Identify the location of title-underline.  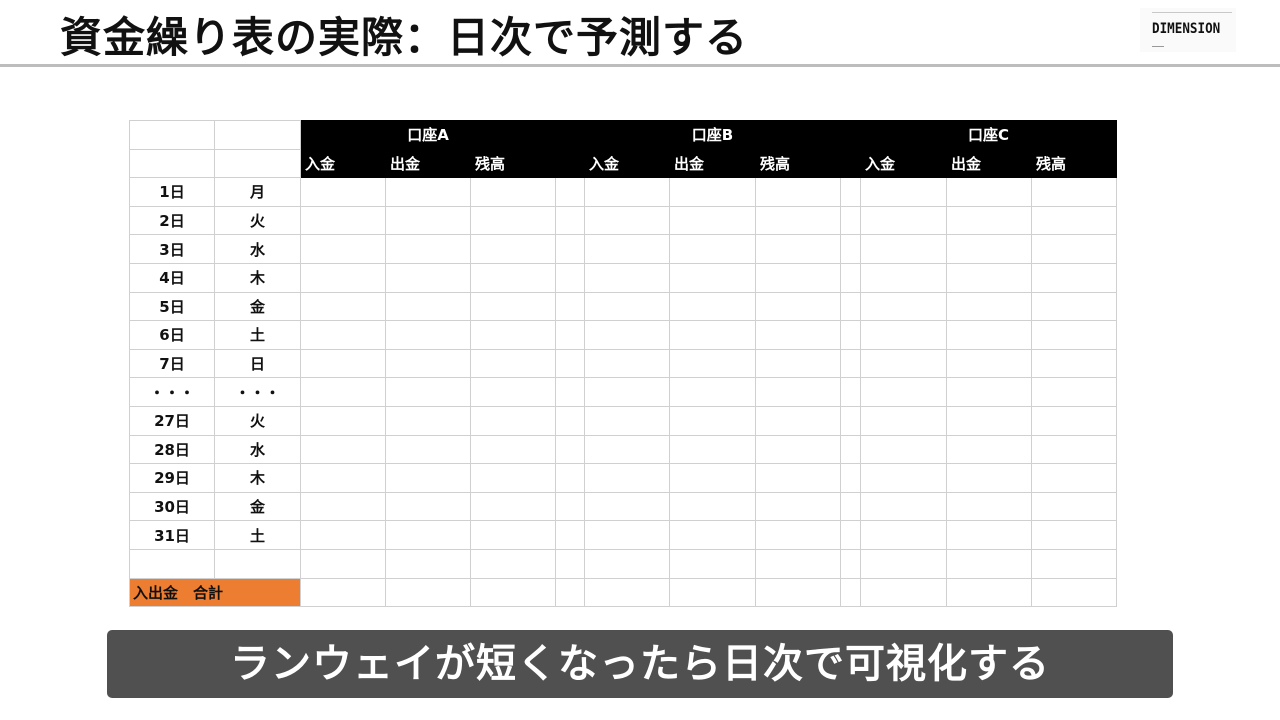
(640, 65).